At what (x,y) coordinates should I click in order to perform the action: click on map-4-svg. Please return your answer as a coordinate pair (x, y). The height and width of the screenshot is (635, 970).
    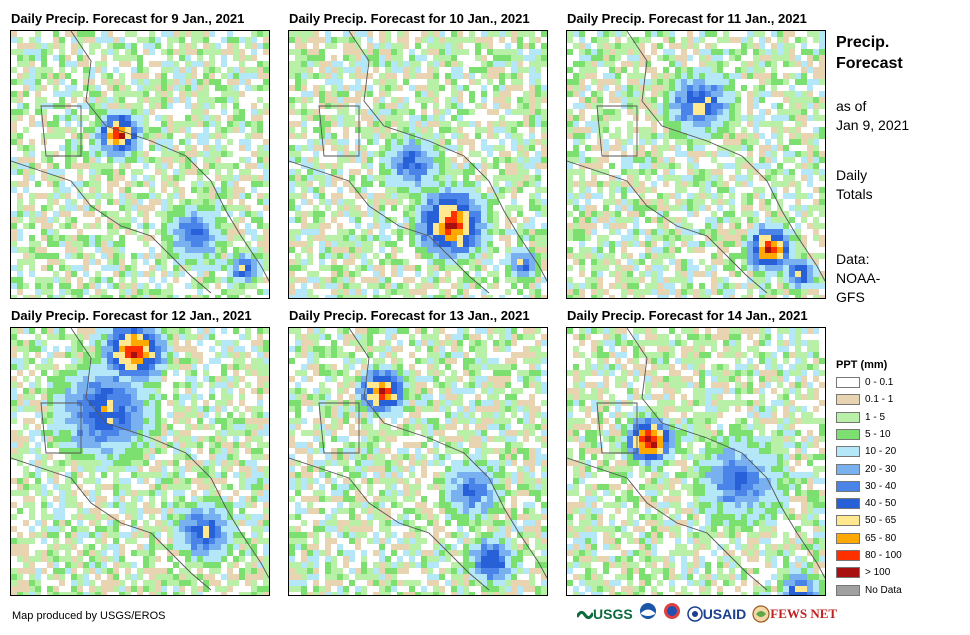
    Looking at the image, I should click on (140, 461).